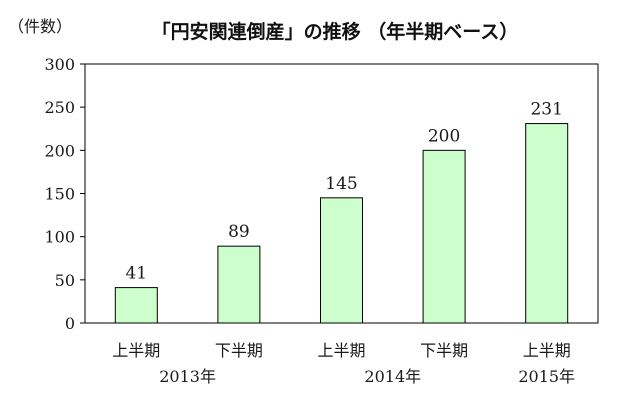 This screenshot has width=640, height=400. Describe the element at coordinates (59, 64) in the screenshot. I see `y-tick-label: 300` at that location.